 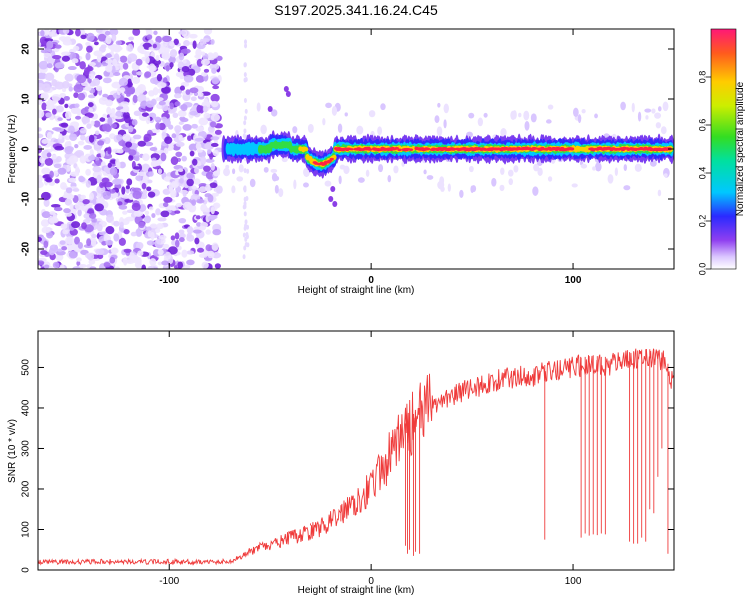 I want to click on heatmap-y-tick-label: -20, so click(x=26, y=248).